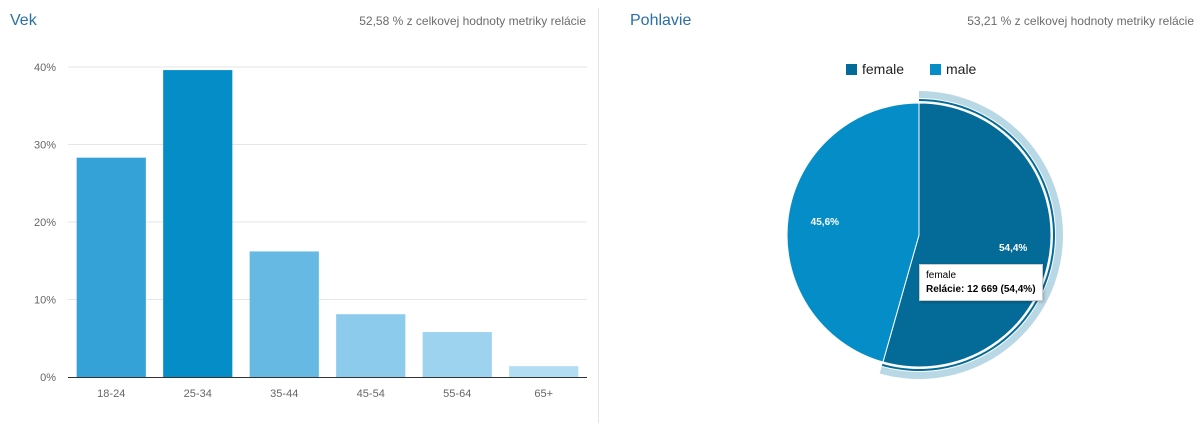 Image resolution: width=1198 pixels, height=426 pixels. I want to click on y-tick-label: 0%, so click(48, 378).